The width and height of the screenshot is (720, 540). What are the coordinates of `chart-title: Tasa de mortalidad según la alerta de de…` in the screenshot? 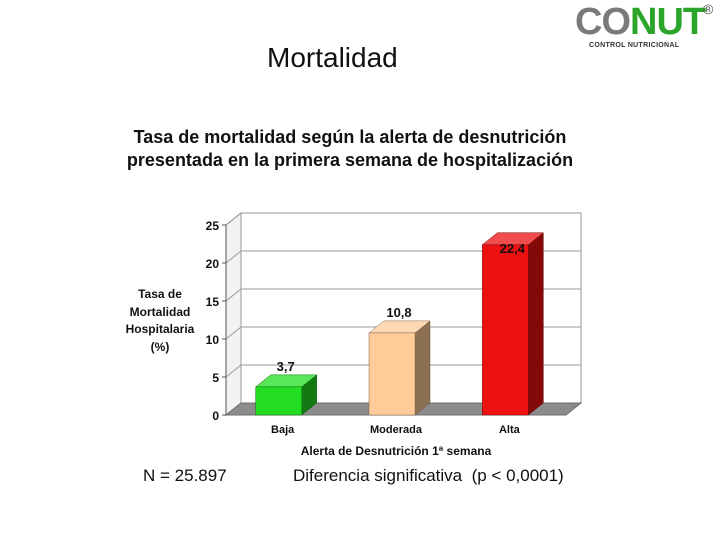 It's located at (350, 149).